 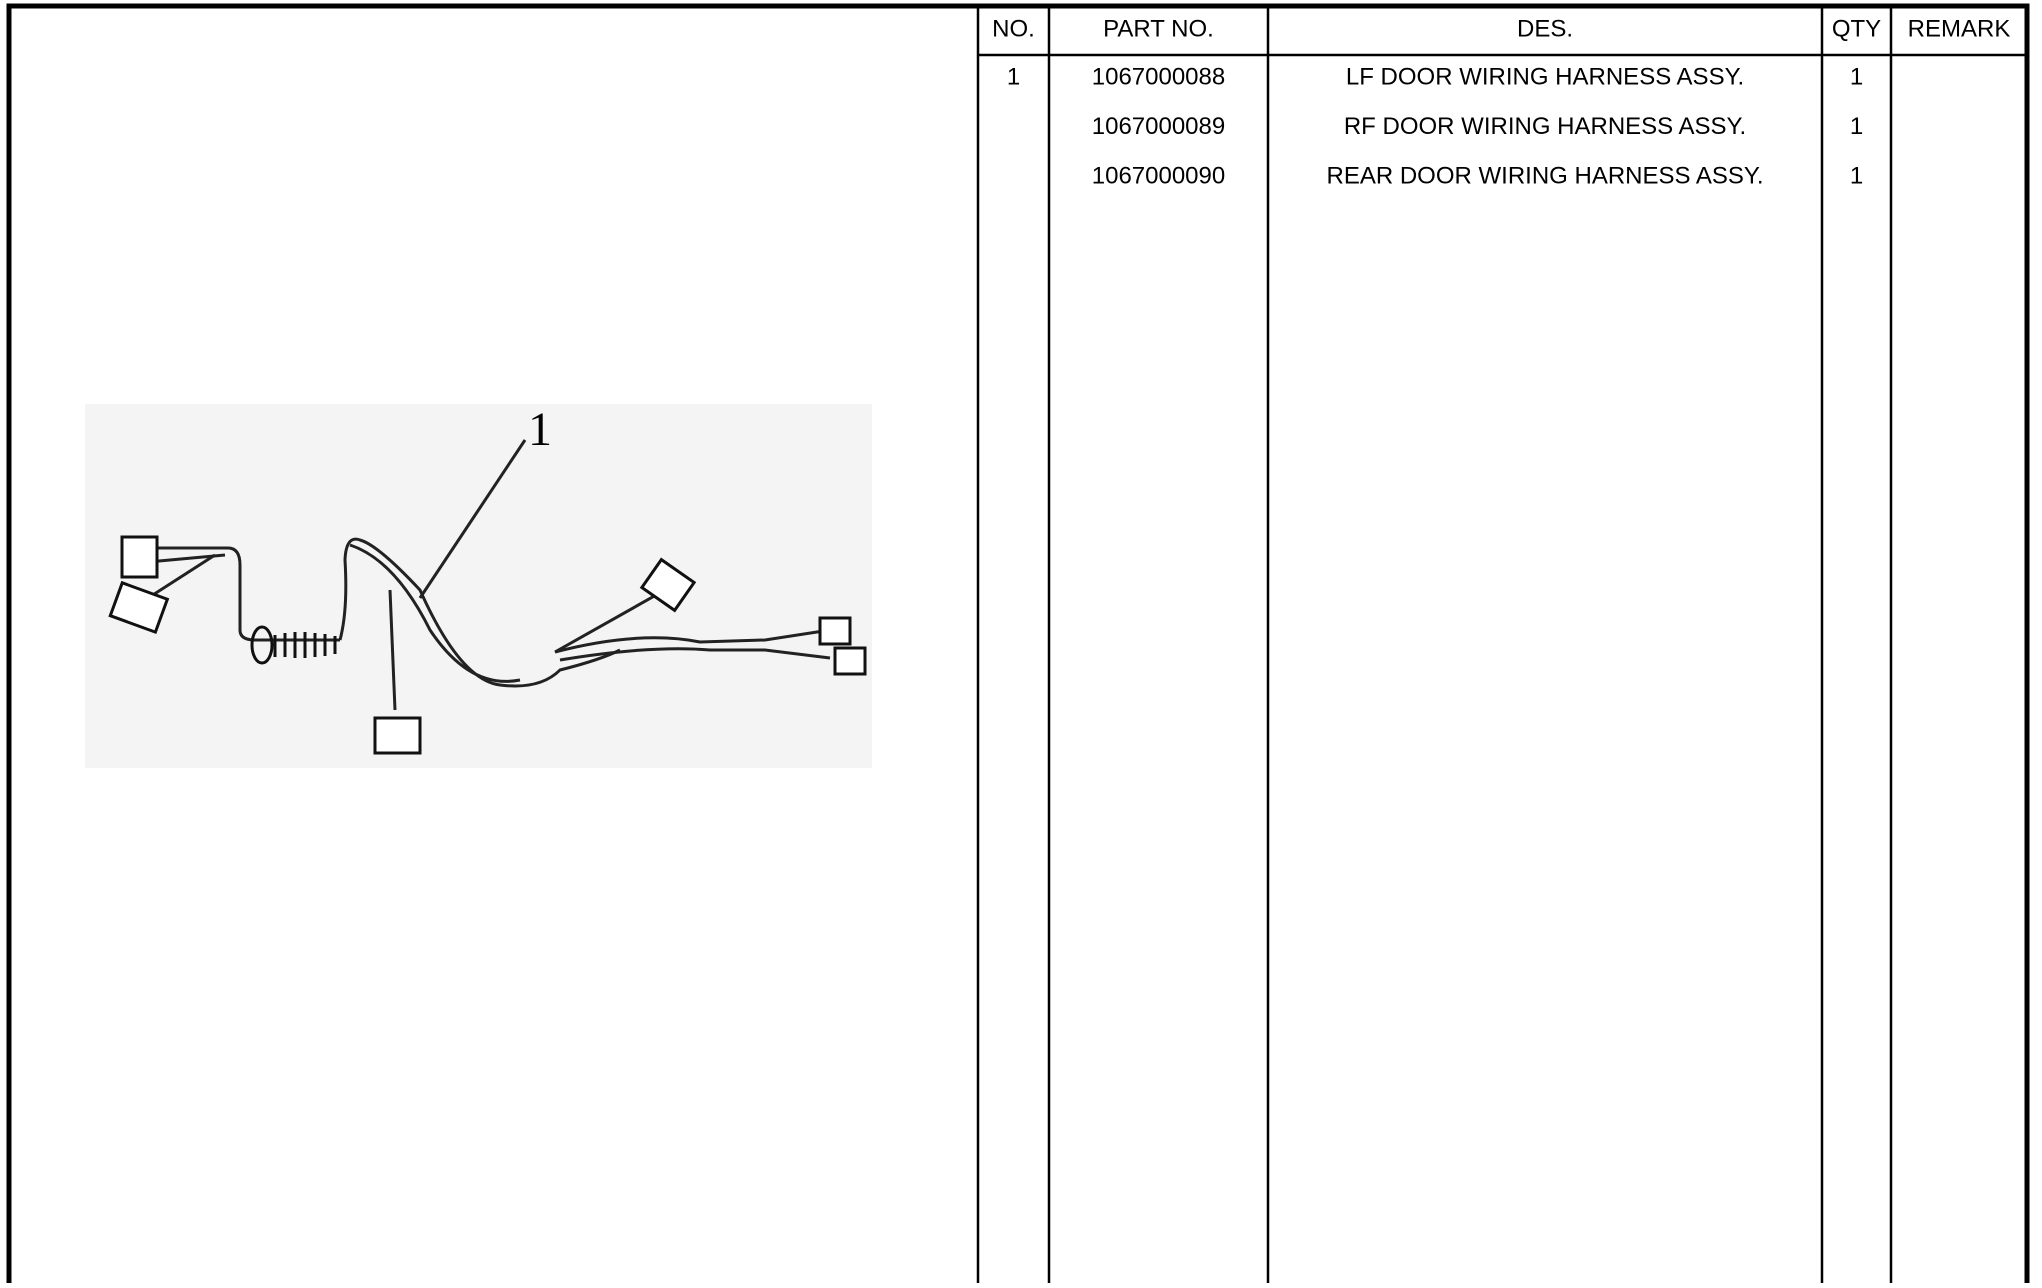 What do you see at coordinates (1158, 76) in the screenshot?
I see `table-cell: 1067000088` at bounding box center [1158, 76].